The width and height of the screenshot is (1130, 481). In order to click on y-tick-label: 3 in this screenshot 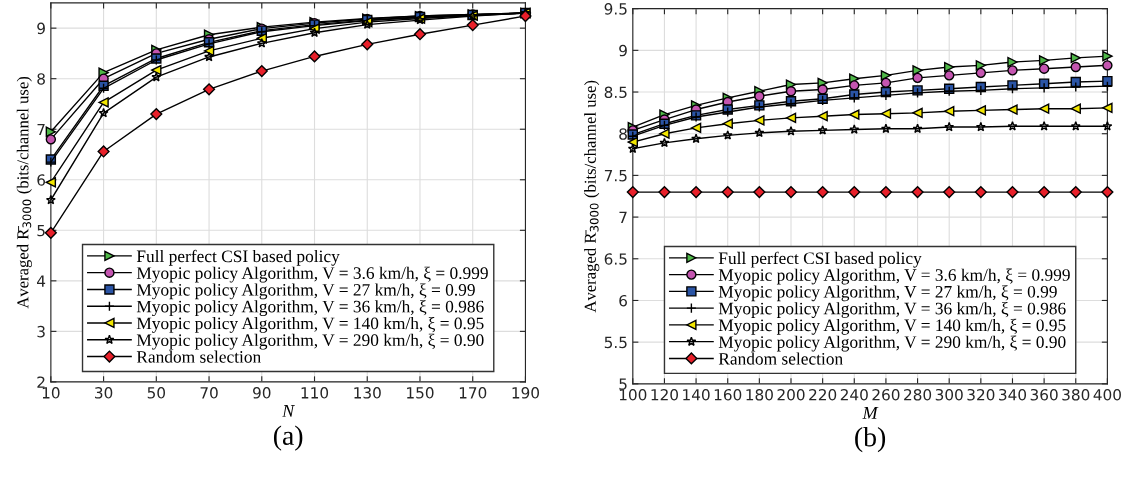, I will do `click(41, 331)`.